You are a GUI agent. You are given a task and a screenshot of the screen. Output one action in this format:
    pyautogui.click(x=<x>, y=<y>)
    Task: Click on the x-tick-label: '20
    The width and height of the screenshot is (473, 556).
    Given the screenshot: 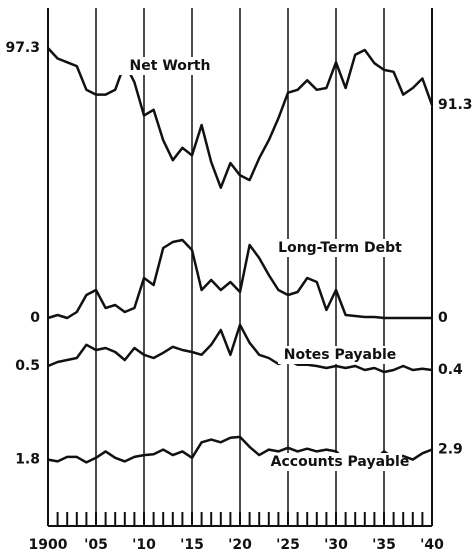 What is the action you would take?
    pyautogui.click(x=240, y=545)
    